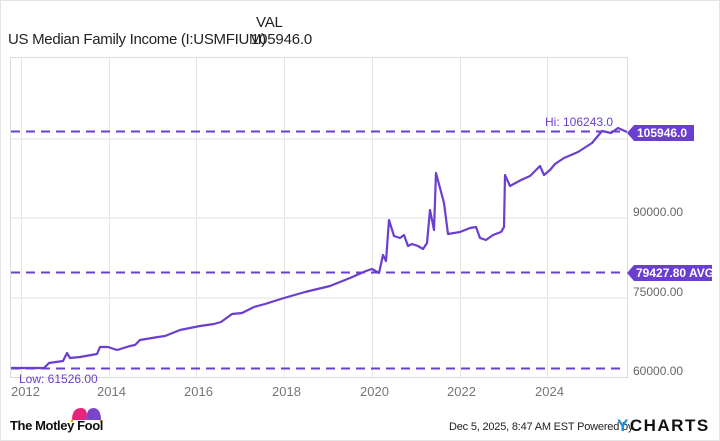 The width and height of the screenshot is (720, 441). Describe the element at coordinates (675, 273) in the screenshot. I see `avg-value-label: 79427.80 AVG` at that location.